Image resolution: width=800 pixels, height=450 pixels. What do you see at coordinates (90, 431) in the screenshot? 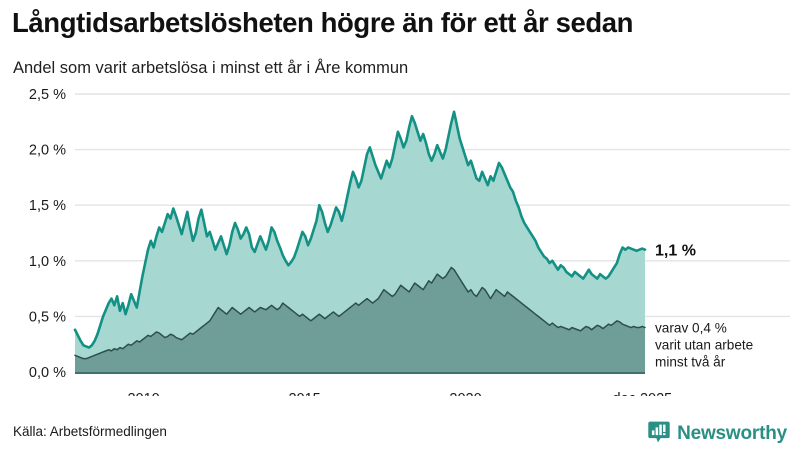
I see `source-note: Källa: Arbetsförmedlingen` at bounding box center [90, 431].